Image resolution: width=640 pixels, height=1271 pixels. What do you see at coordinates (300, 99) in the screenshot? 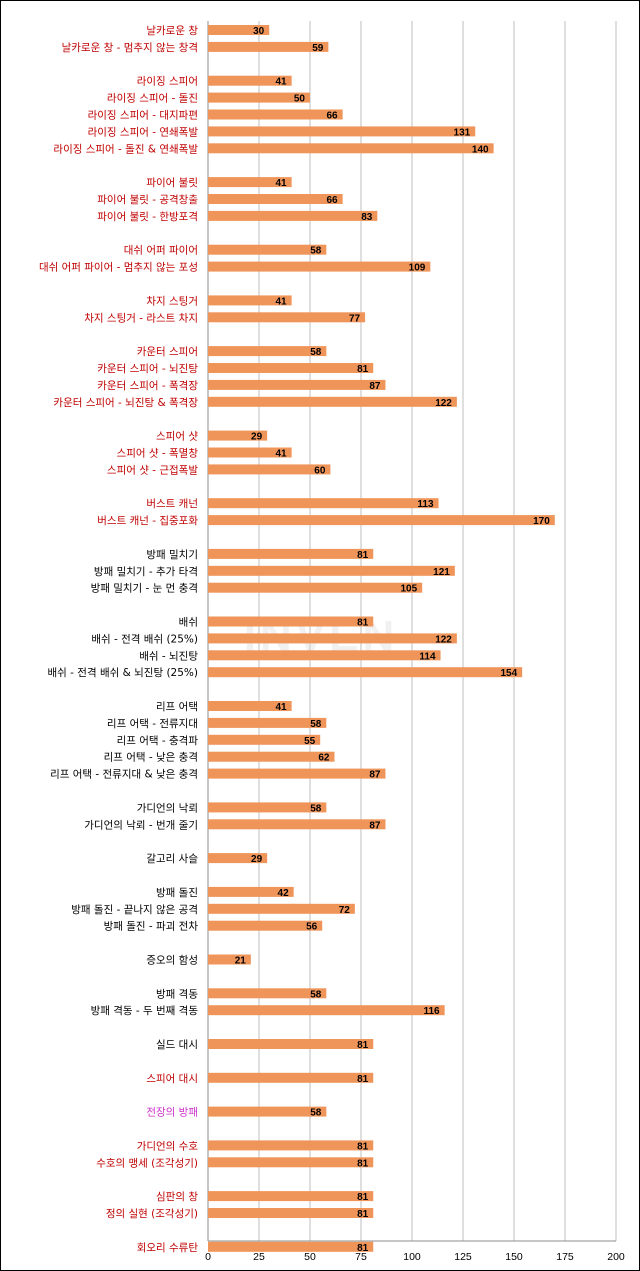
I see `value-label: 50` at bounding box center [300, 99].